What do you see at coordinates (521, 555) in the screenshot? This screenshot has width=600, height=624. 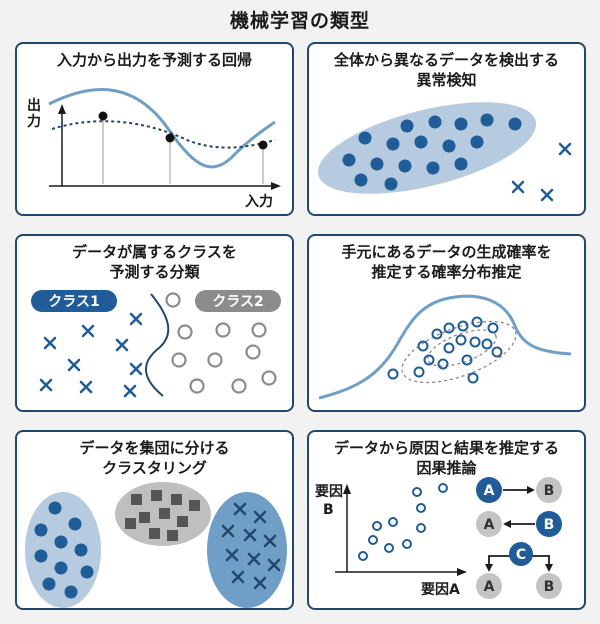 I see `node-c-label: C` at bounding box center [521, 555].